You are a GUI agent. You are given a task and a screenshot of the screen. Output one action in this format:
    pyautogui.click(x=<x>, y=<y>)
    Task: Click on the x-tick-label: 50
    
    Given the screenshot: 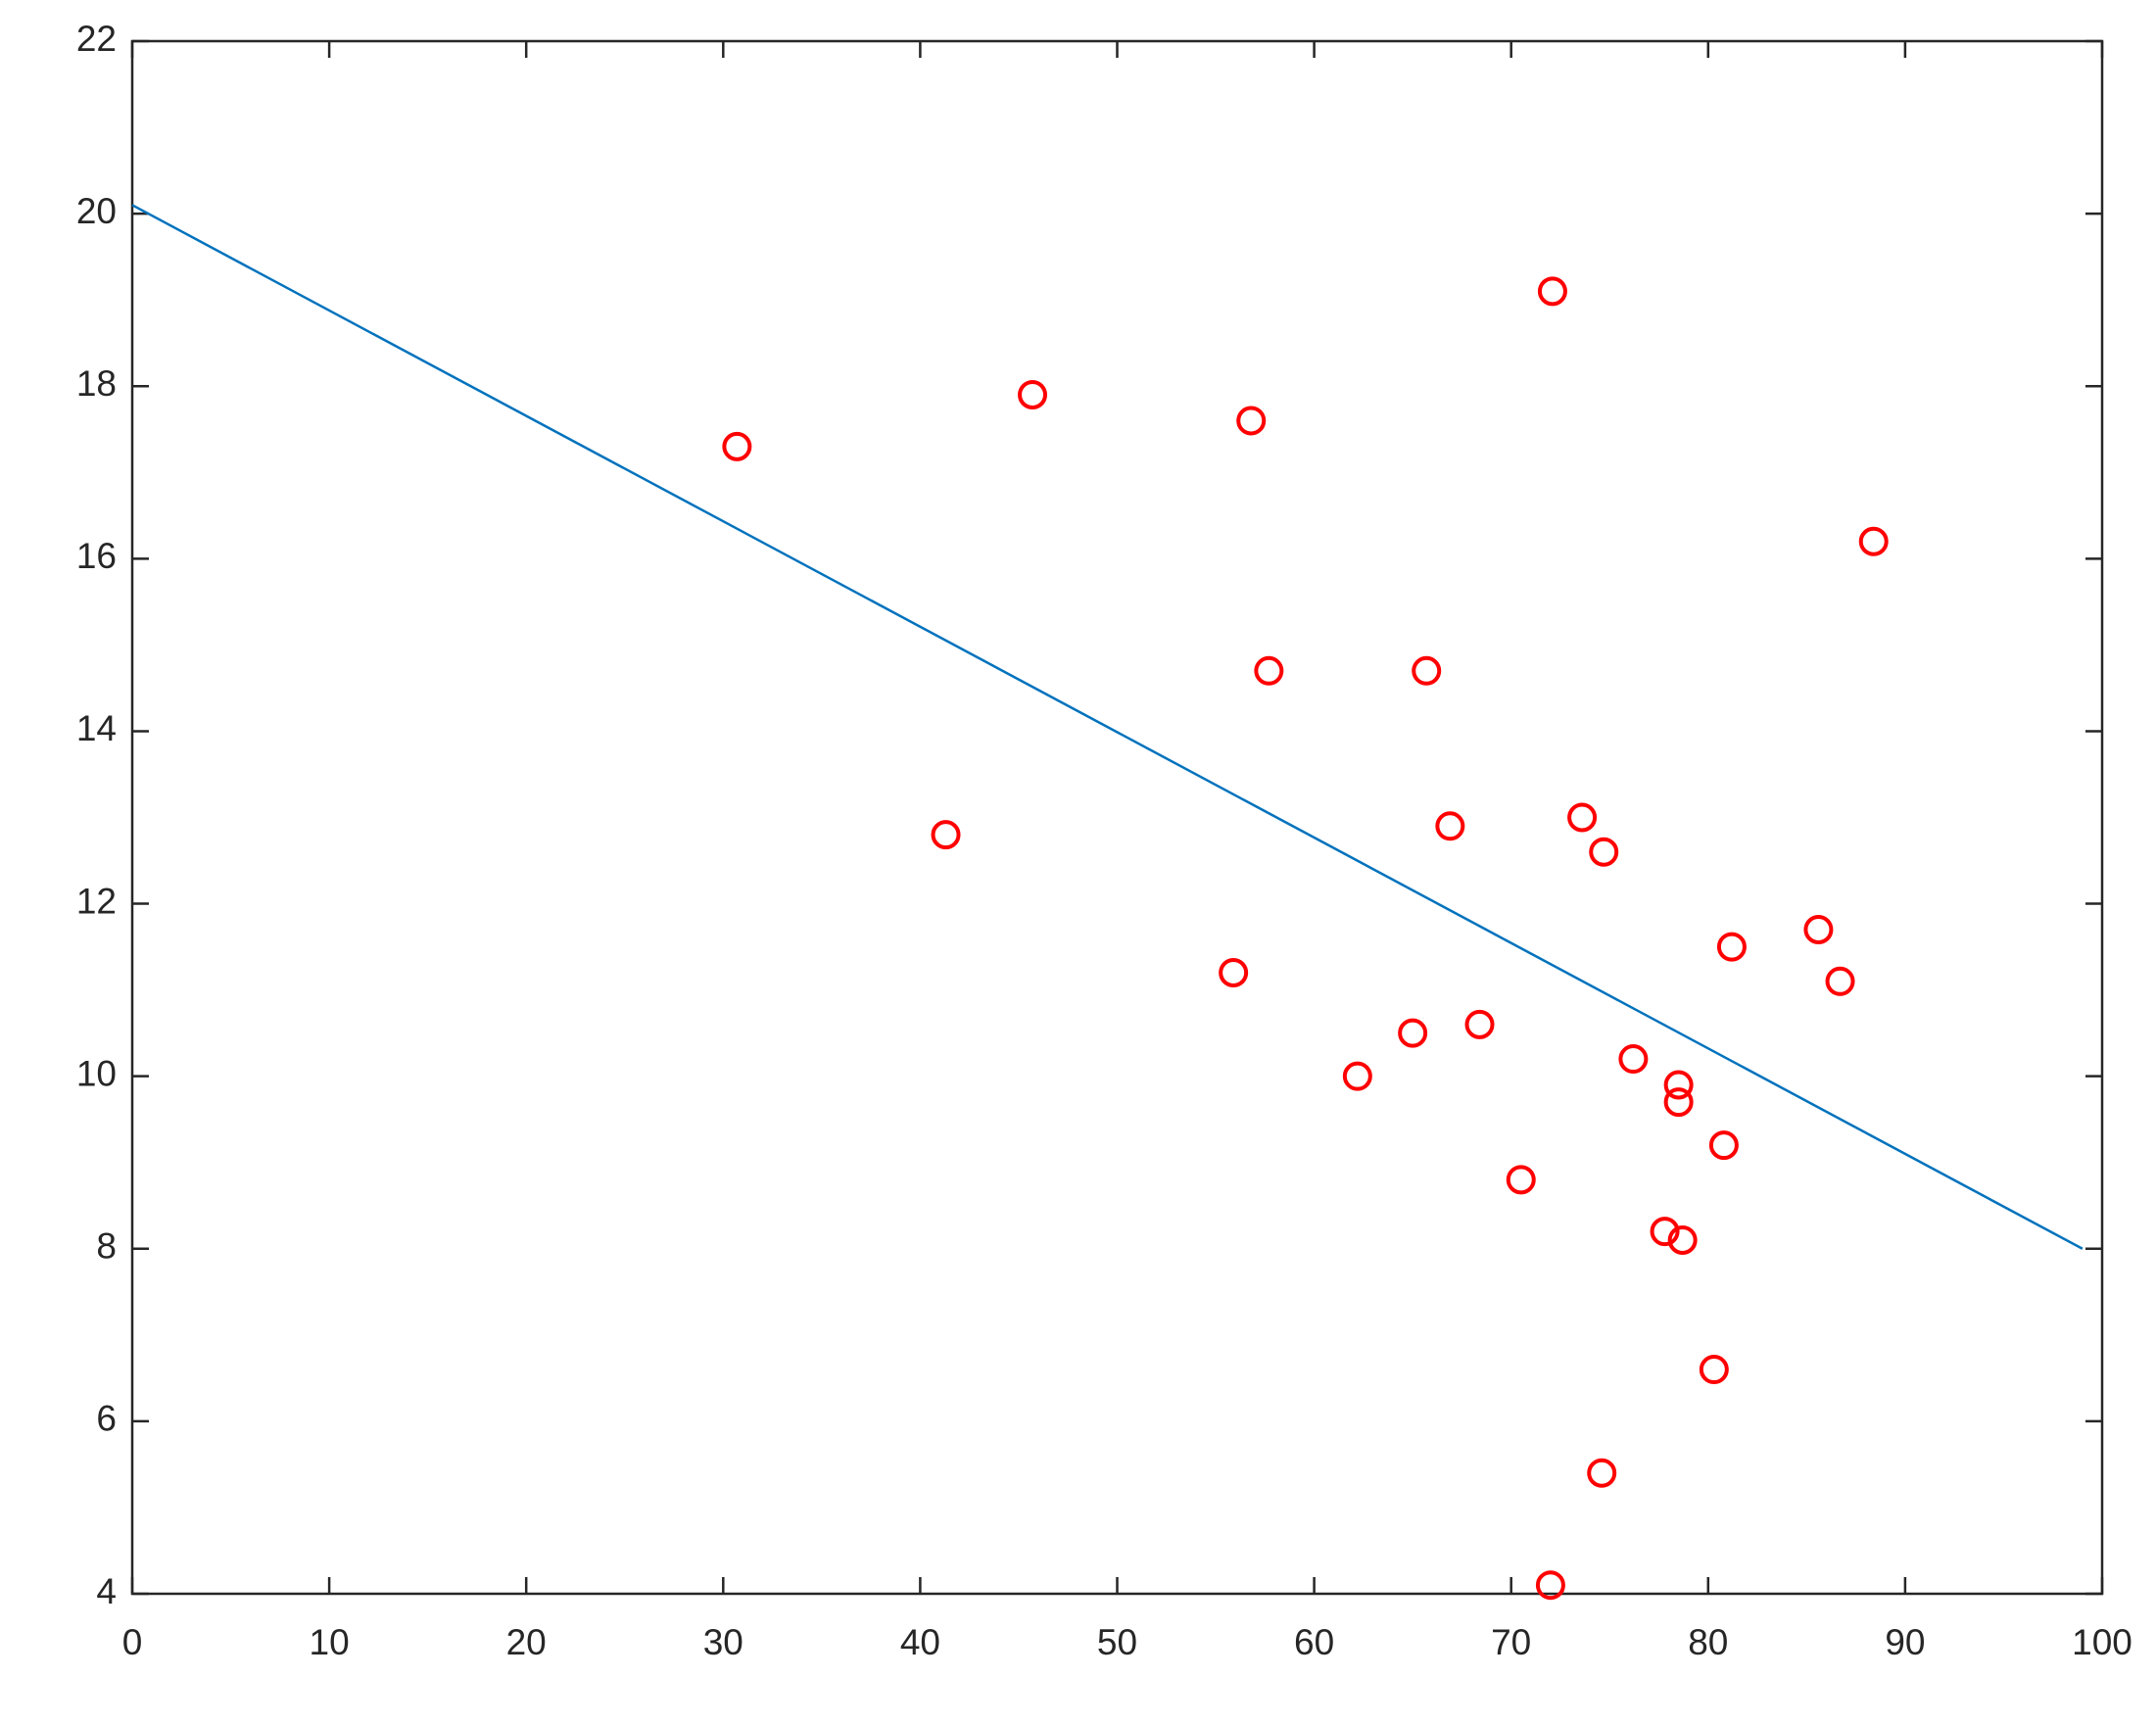 What is the action you would take?
    pyautogui.click(x=1117, y=1642)
    